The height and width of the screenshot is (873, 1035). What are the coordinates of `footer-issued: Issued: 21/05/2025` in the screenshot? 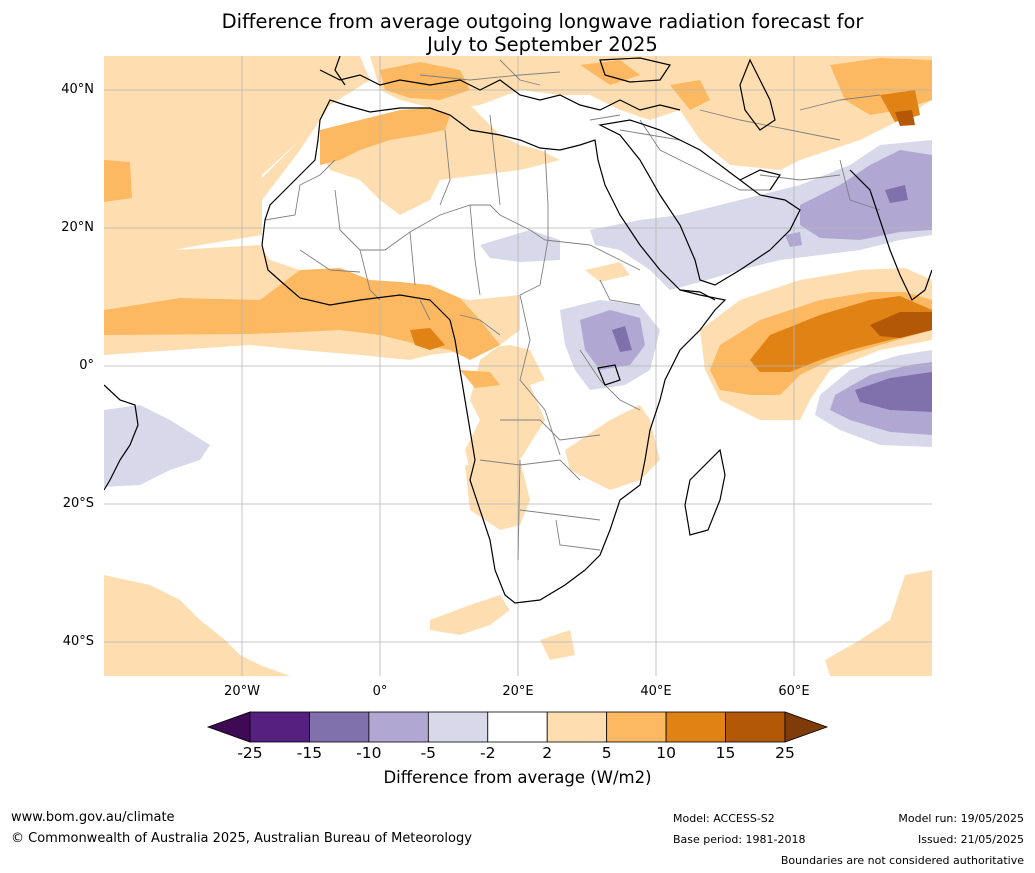 It's located at (970, 839).